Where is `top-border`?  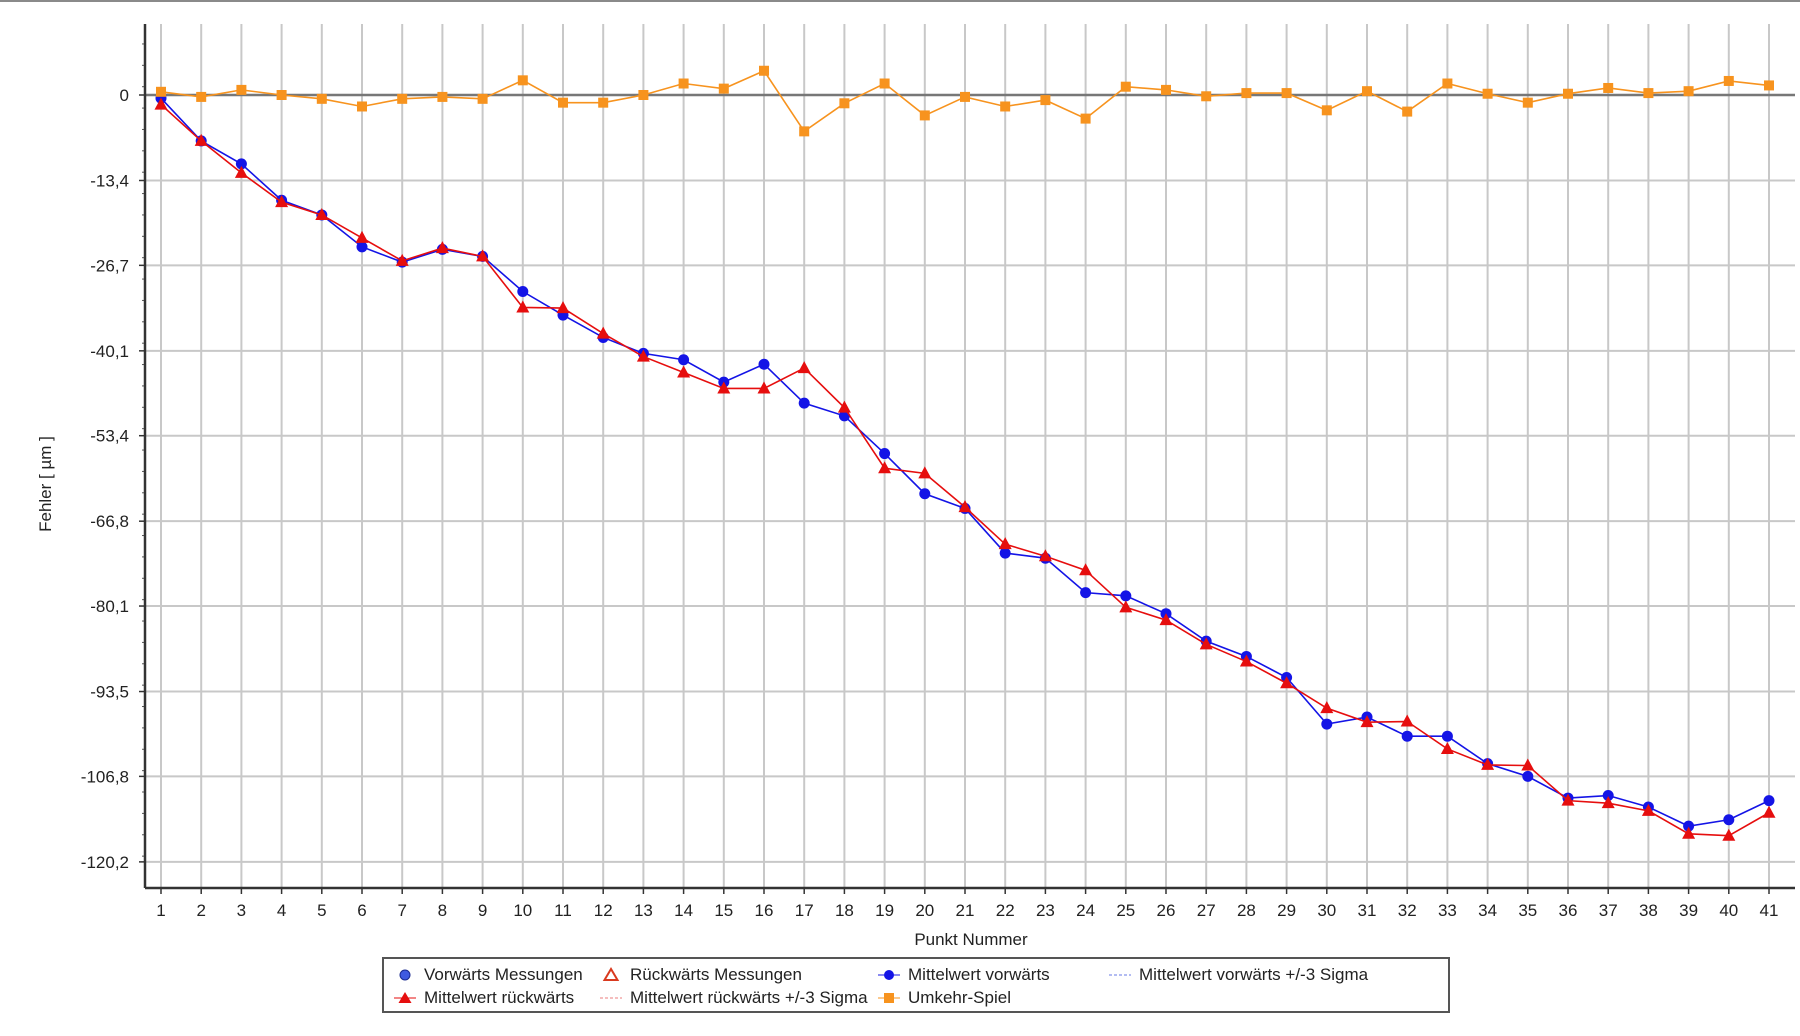 top-border is located at coordinates (900, 1).